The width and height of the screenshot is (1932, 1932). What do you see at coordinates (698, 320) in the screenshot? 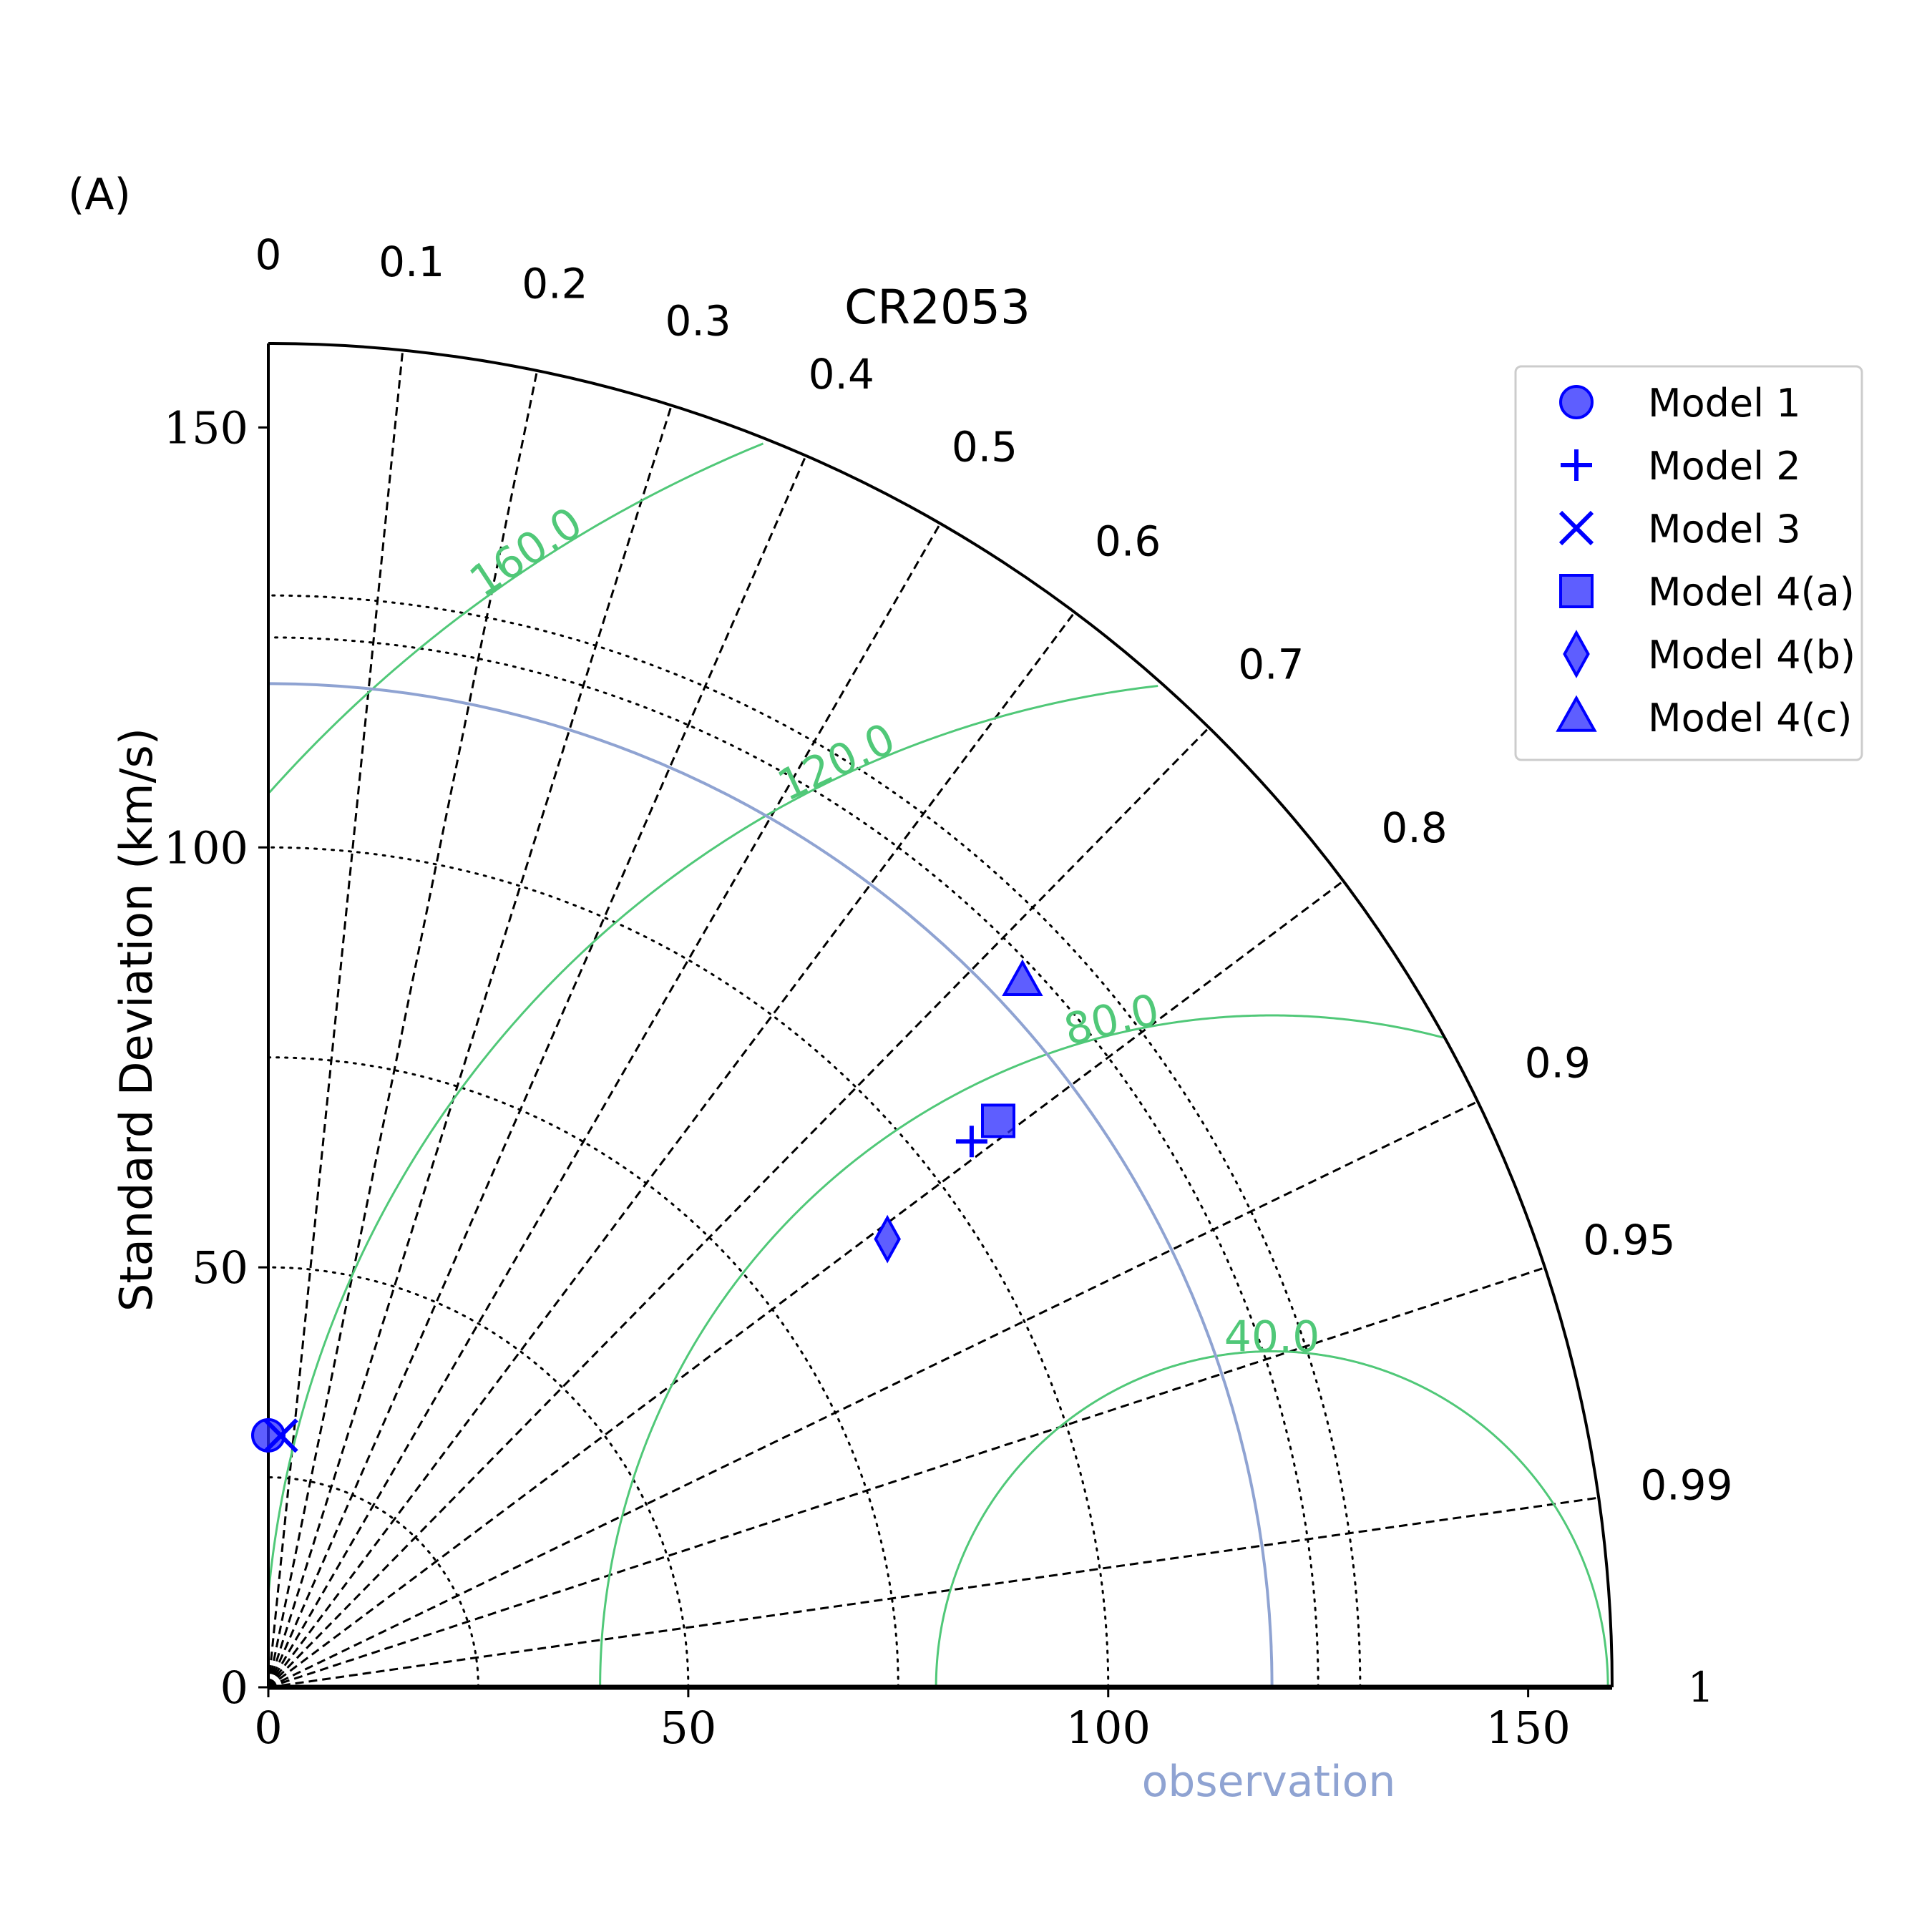
I see `correlation-tick-label: 0.3` at bounding box center [698, 320].